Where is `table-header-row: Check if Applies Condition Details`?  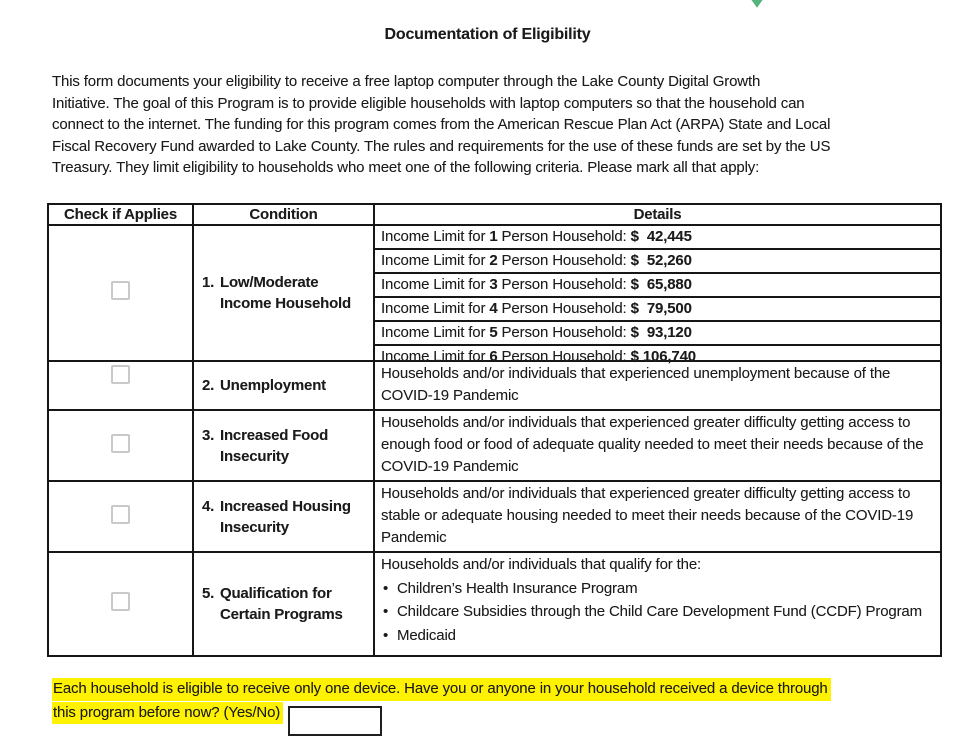
table-header-row: Check if Applies Condition Details is located at coordinates (494, 214).